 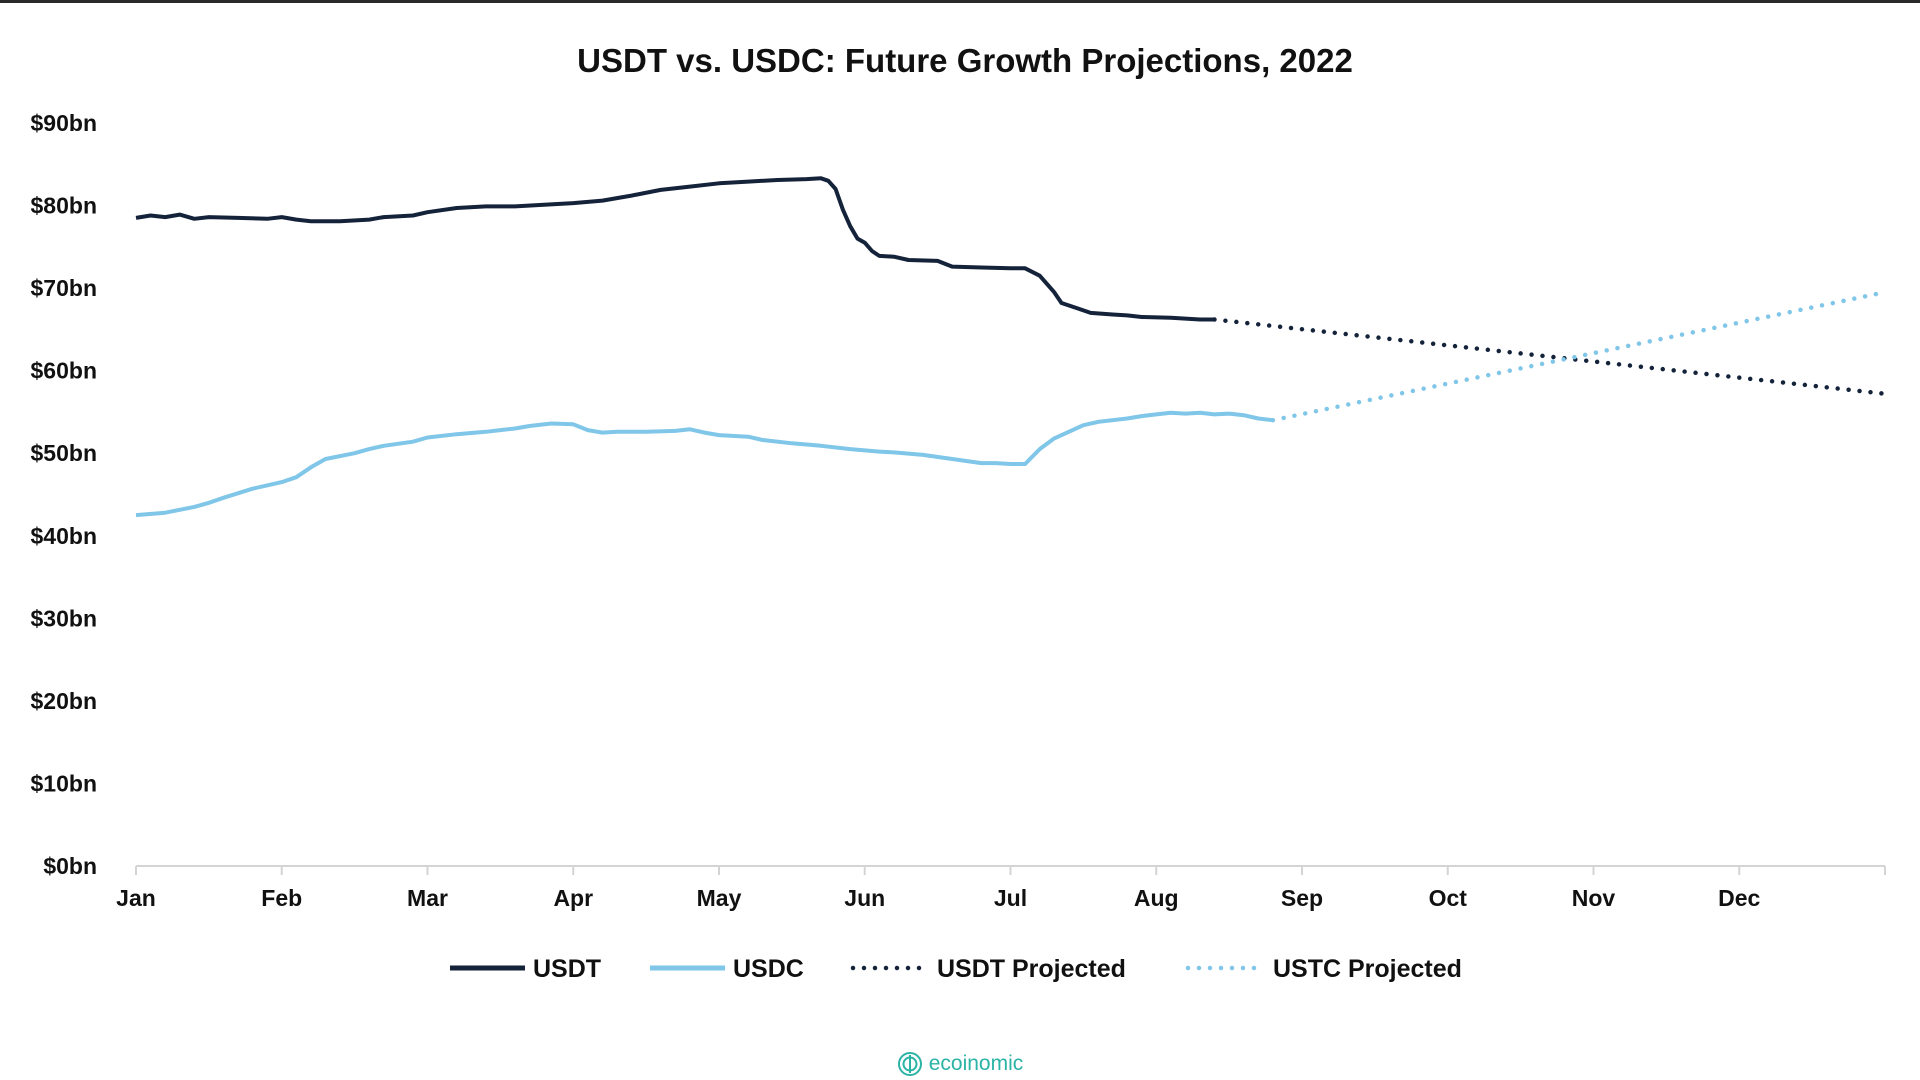 What do you see at coordinates (64, 453) in the screenshot?
I see `y-tick-label: $50bn` at bounding box center [64, 453].